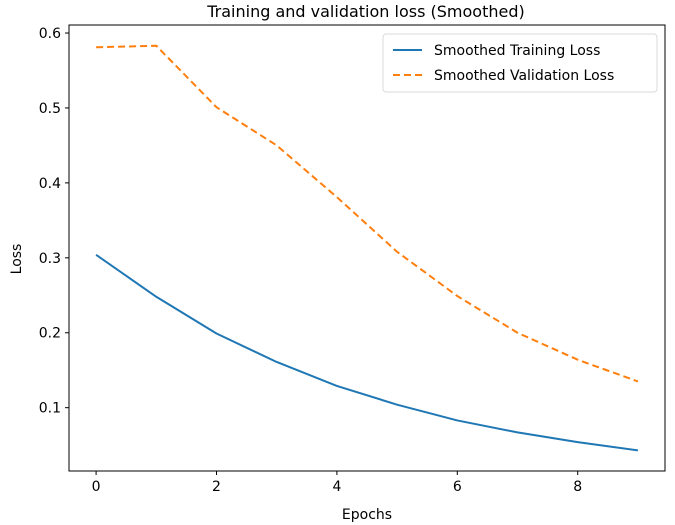 This screenshot has width=675, height=525. What do you see at coordinates (50, 109) in the screenshot?
I see `y-tick-label: 0.5` at bounding box center [50, 109].